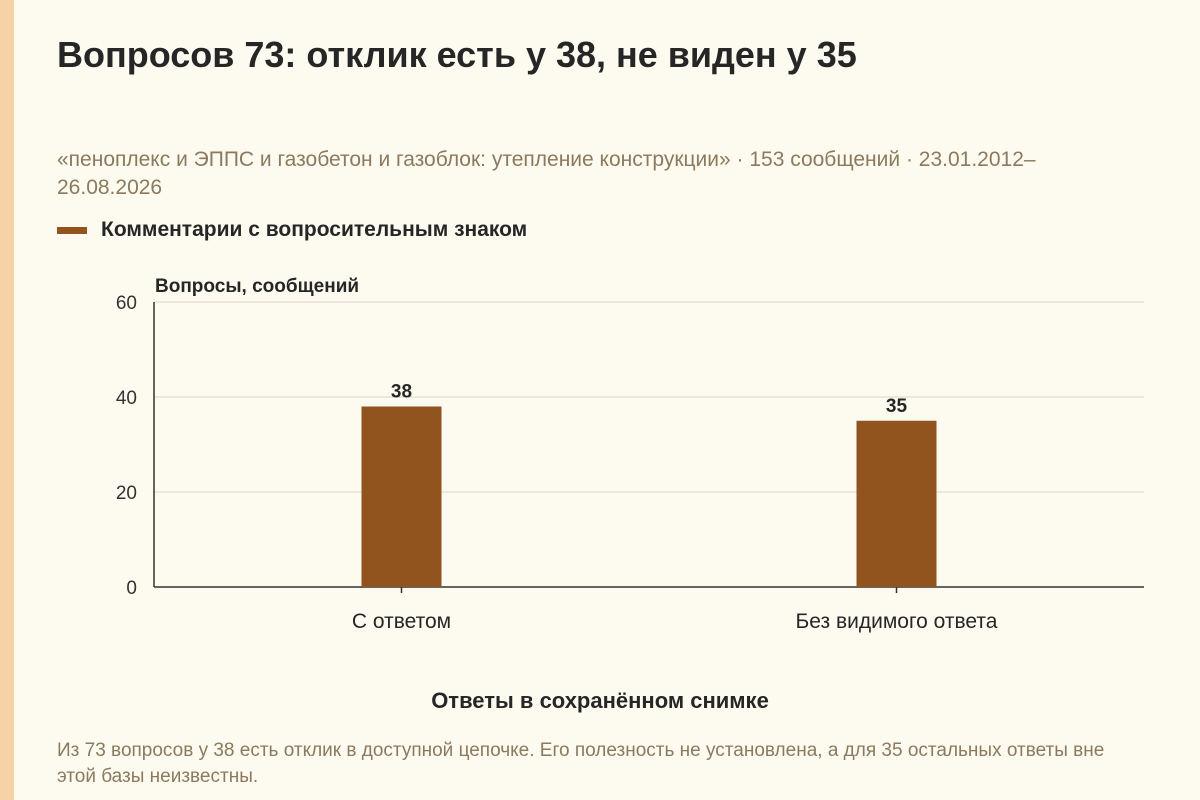  What do you see at coordinates (131, 588) in the screenshot?
I see `y-tick-label: 0` at bounding box center [131, 588].